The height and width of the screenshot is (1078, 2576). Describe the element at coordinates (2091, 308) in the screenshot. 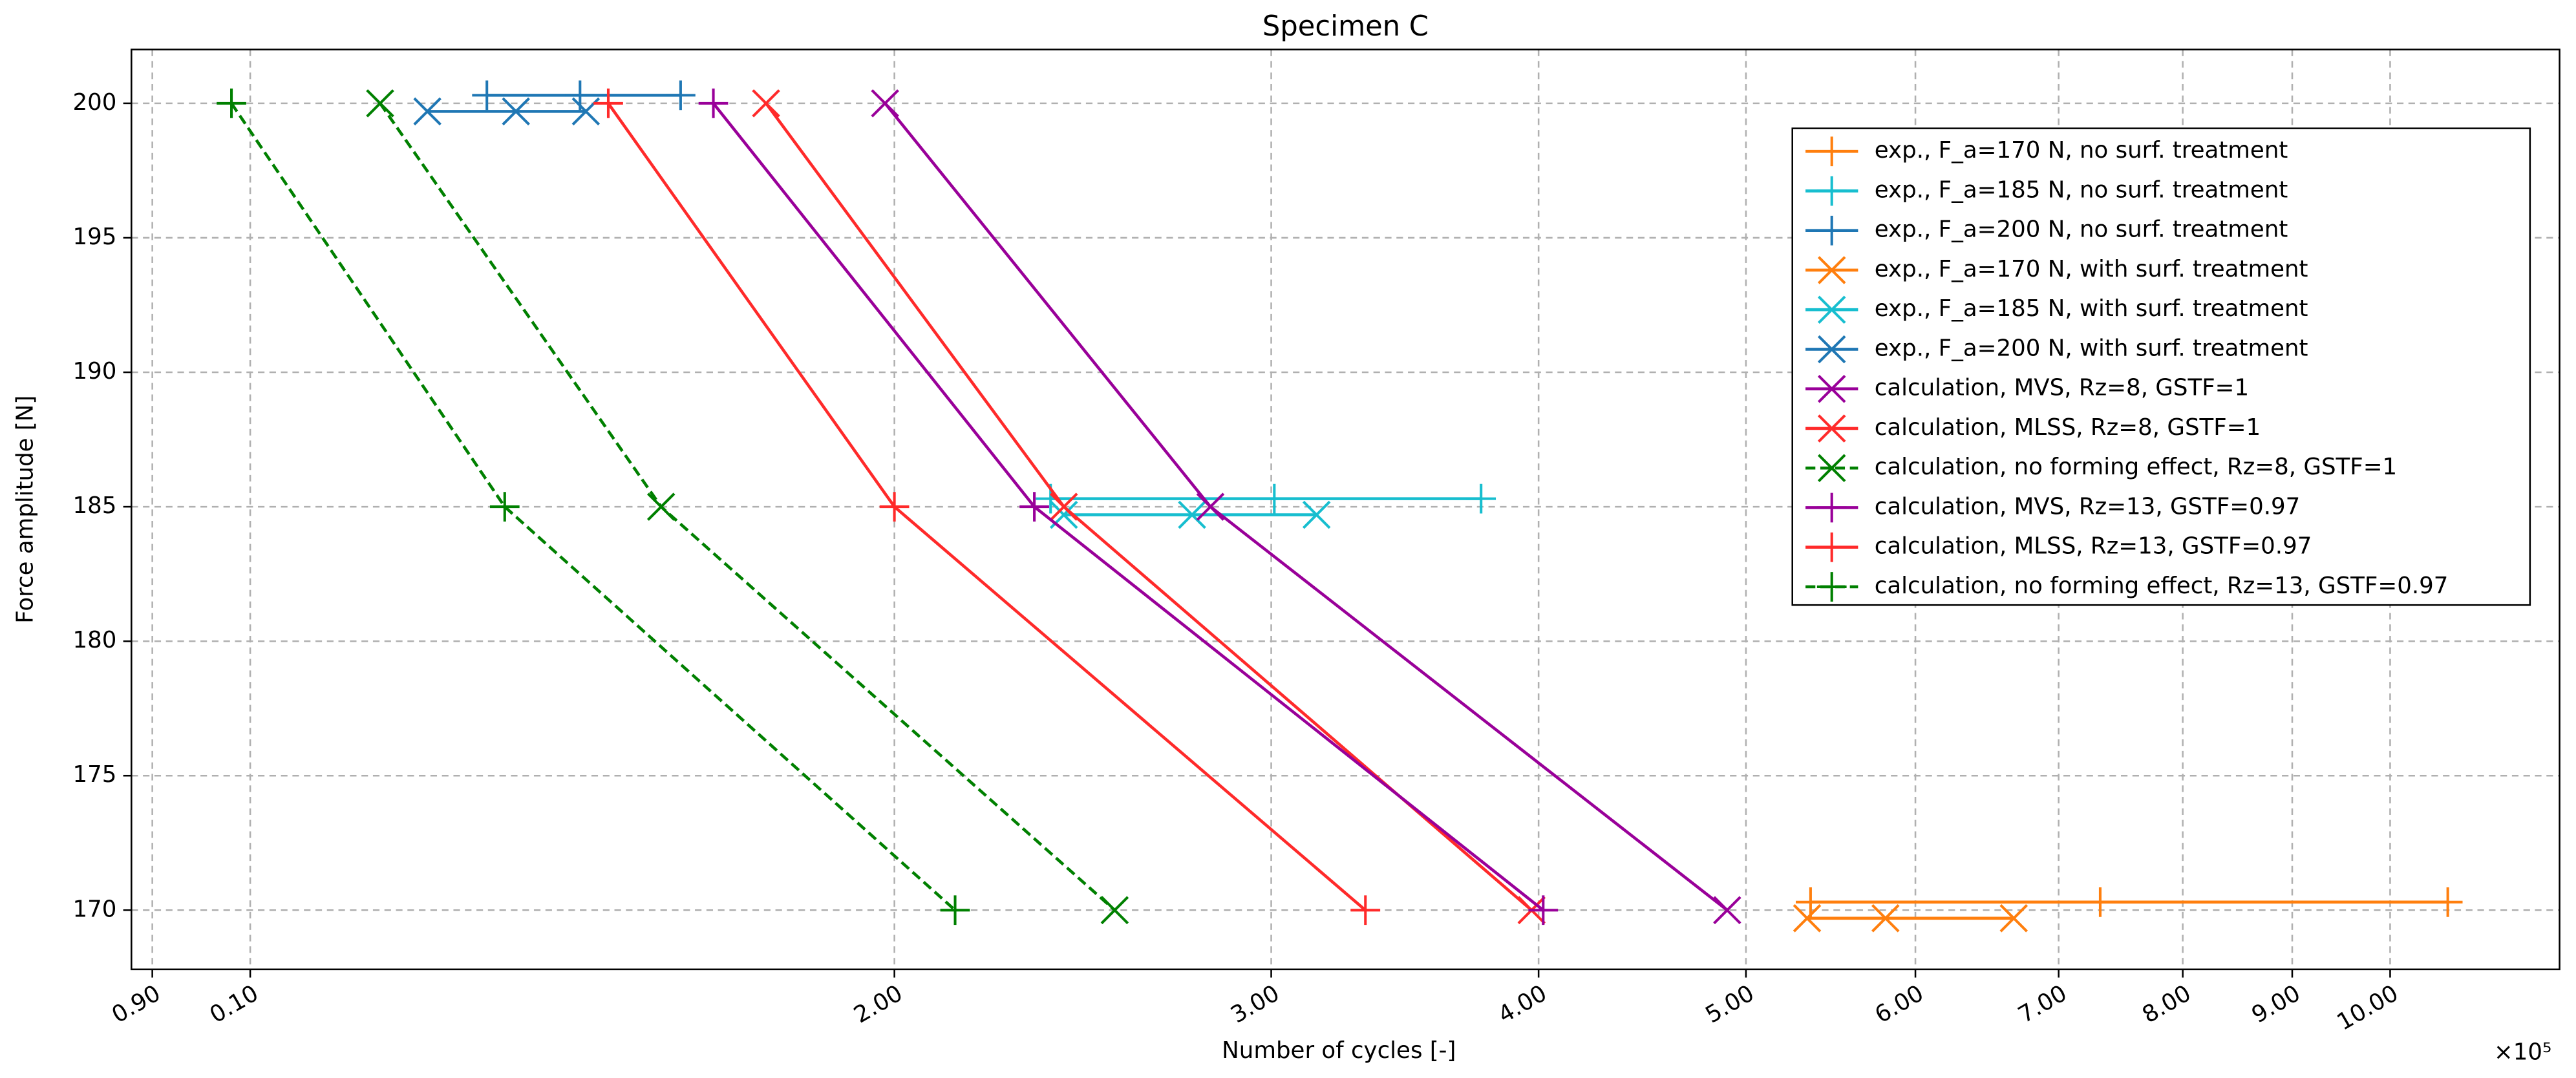

I see `legend-label: exp., F_a=185 N, with surf. treatment` at that location.